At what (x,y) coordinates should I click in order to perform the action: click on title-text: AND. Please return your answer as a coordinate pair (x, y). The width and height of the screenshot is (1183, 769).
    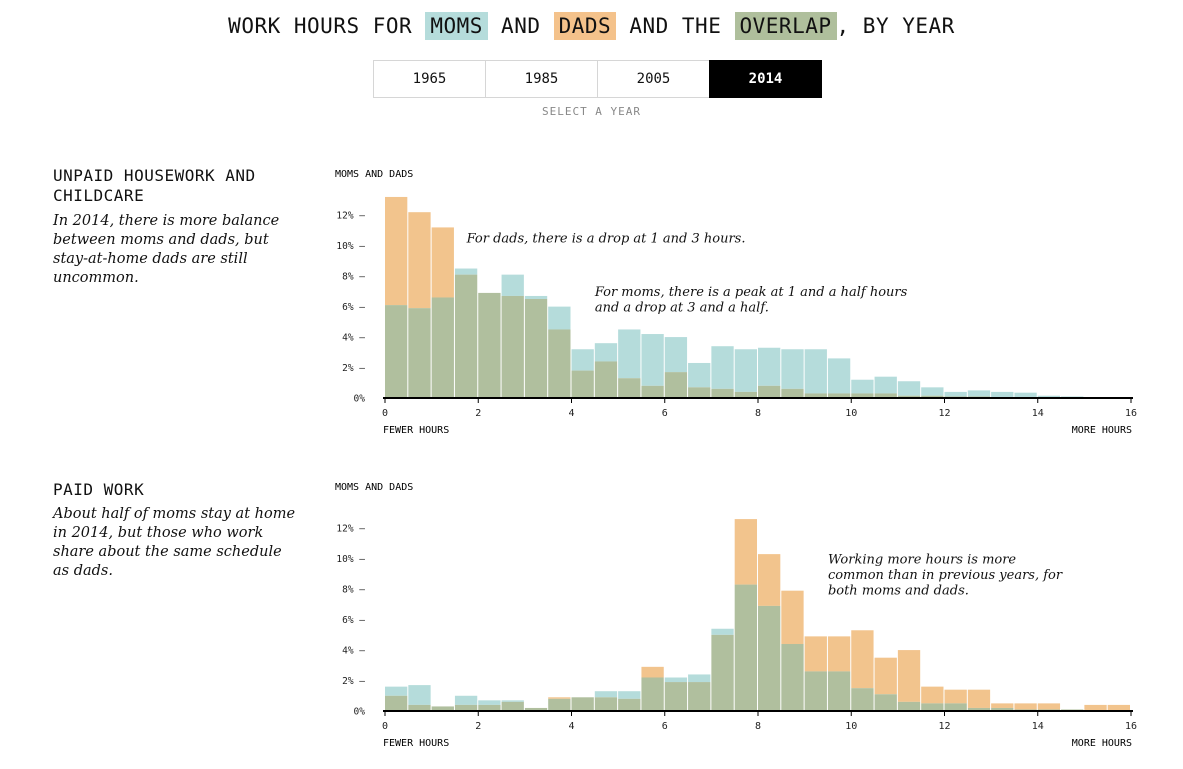
    Looking at the image, I should click on (520, 26).